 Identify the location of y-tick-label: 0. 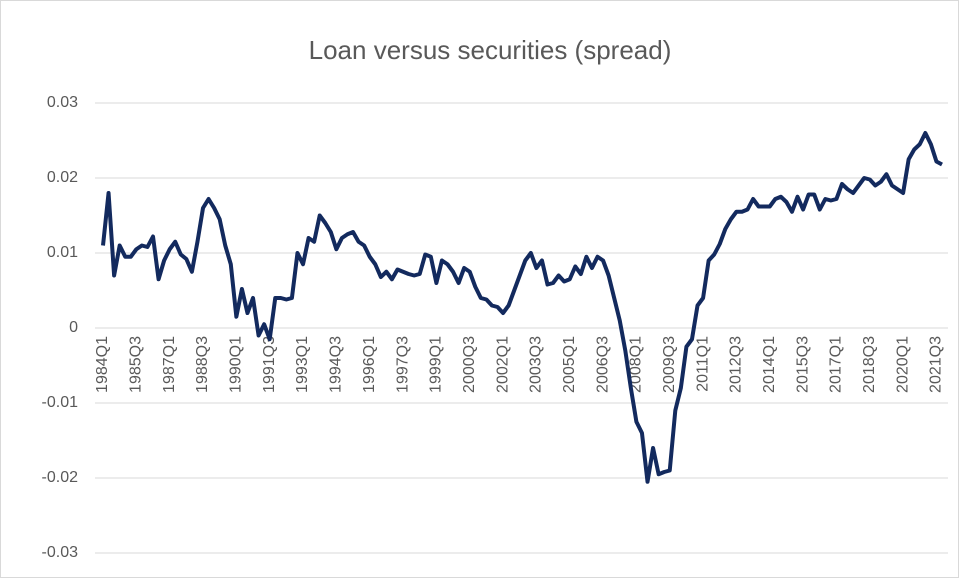
(73, 327).